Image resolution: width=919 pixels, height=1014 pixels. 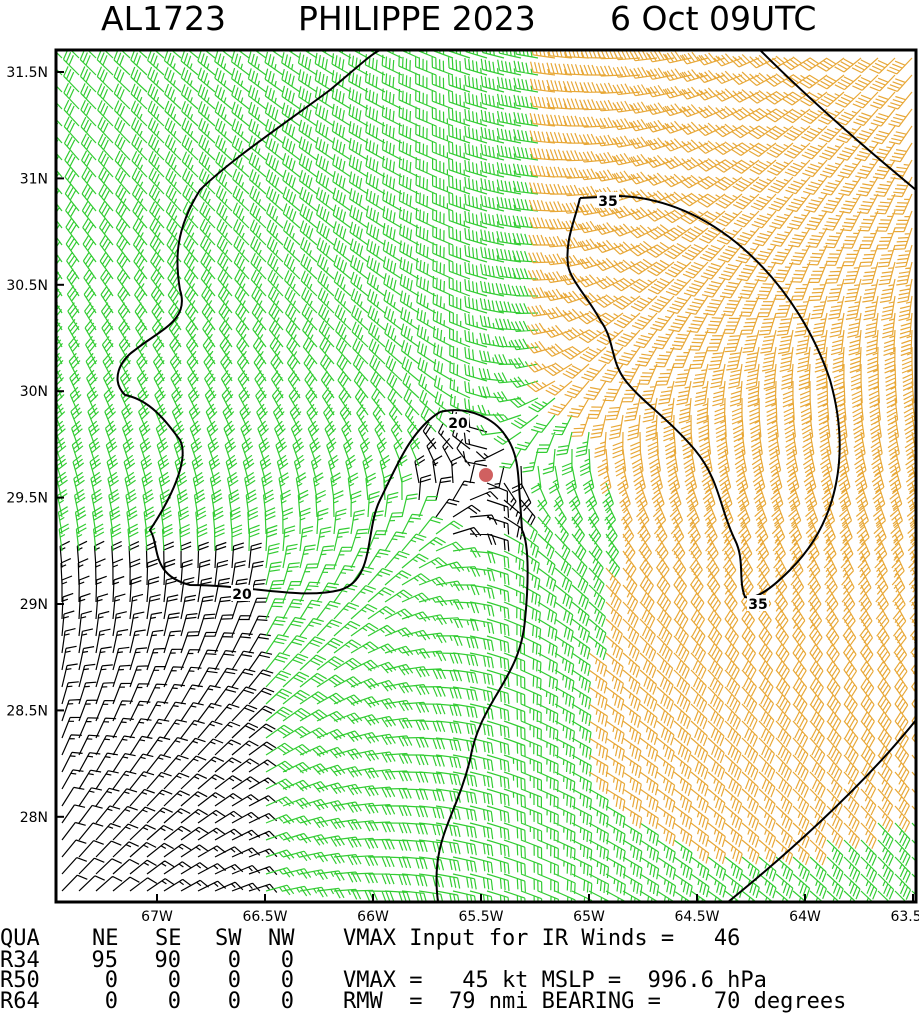 I want to click on title: PHILIPPE 2023, so click(x=417, y=19).